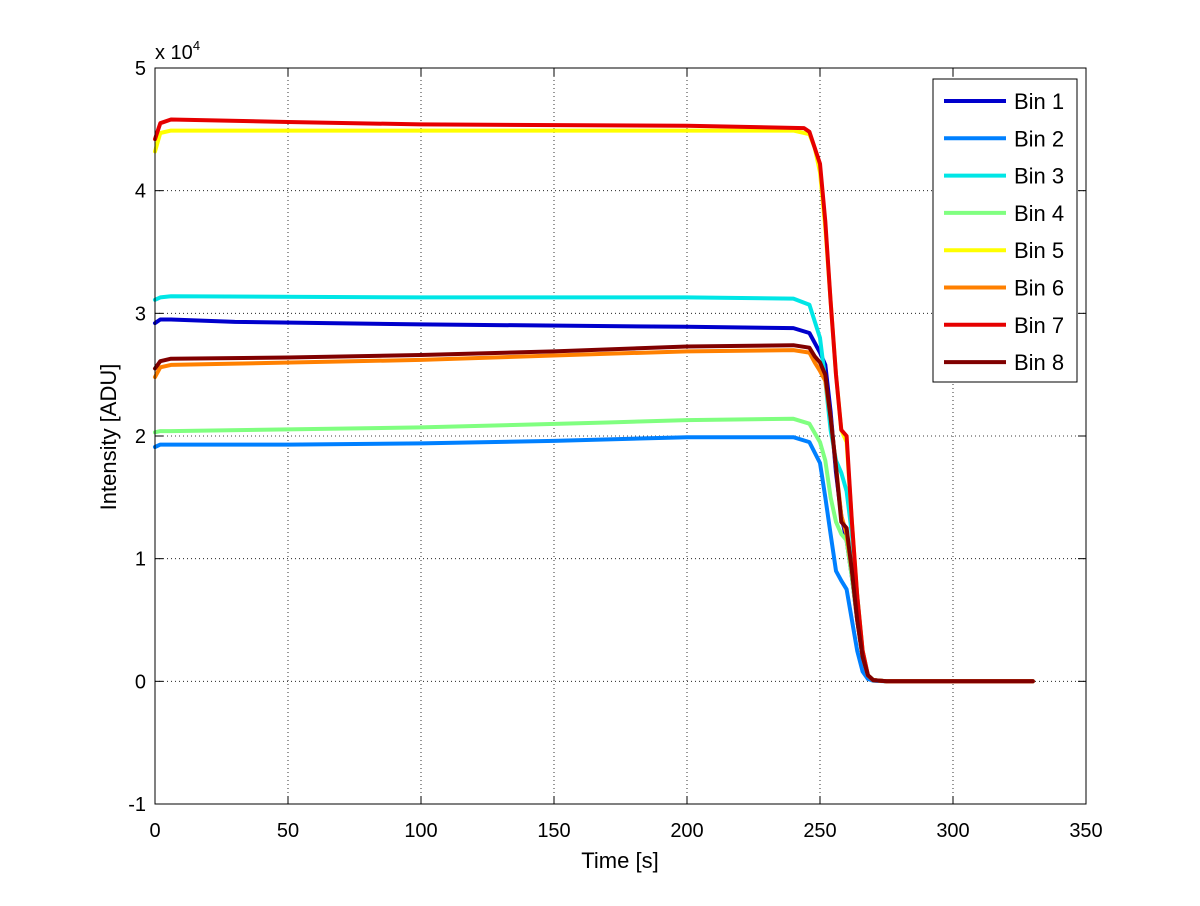 The width and height of the screenshot is (1200, 906). I want to click on legend-box, so click(1005, 230).